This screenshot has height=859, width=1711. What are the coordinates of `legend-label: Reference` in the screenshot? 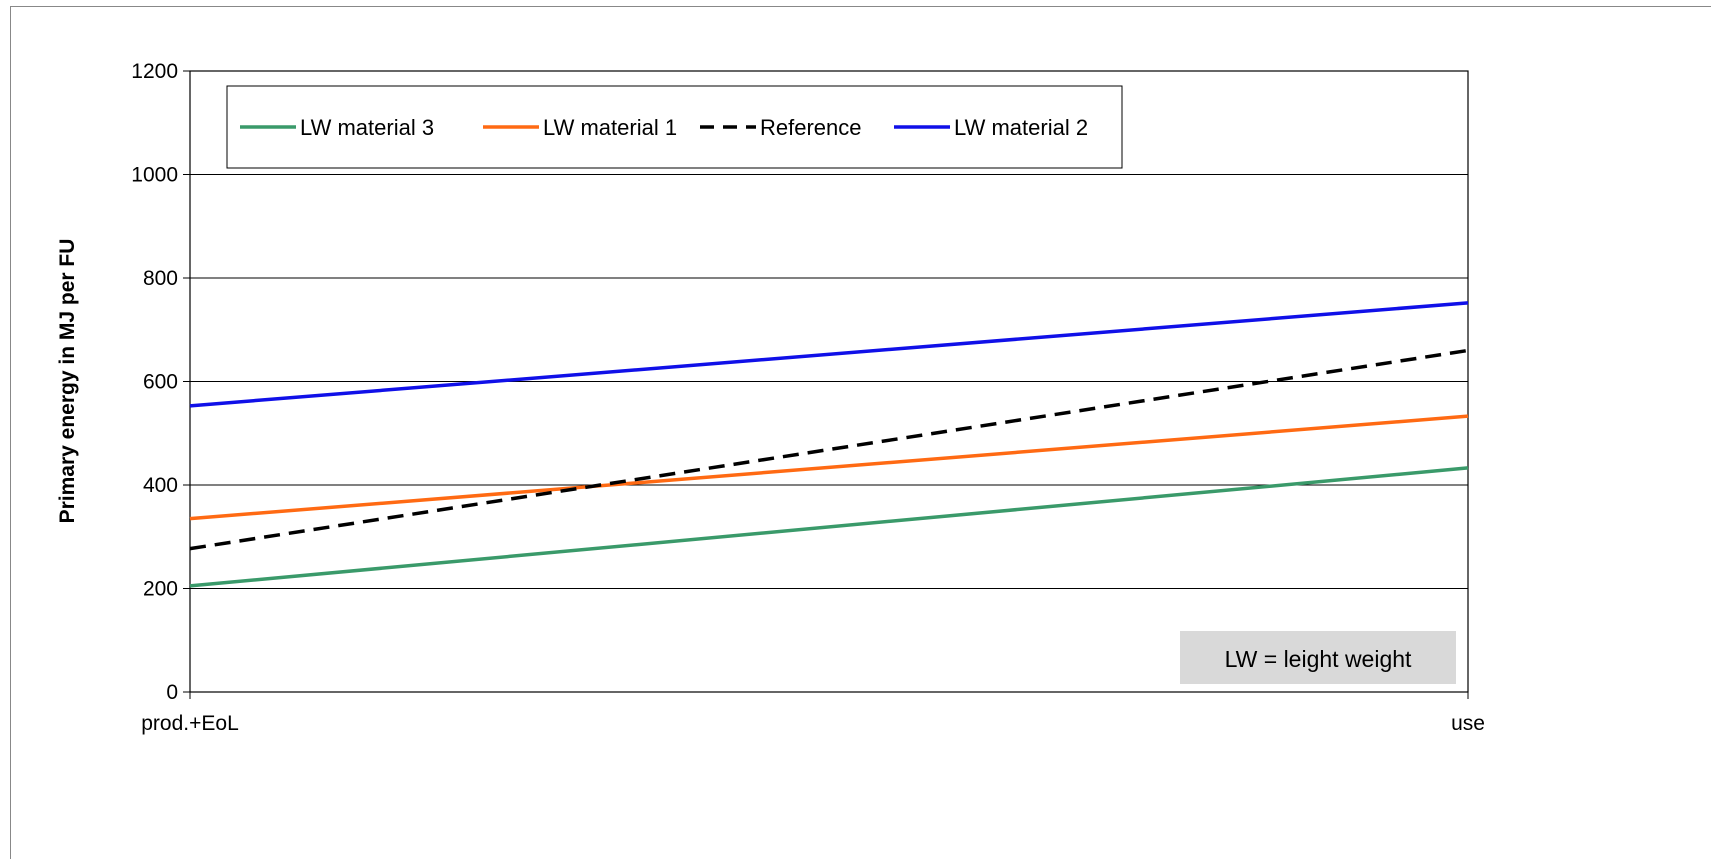 It's located at (811, 127).